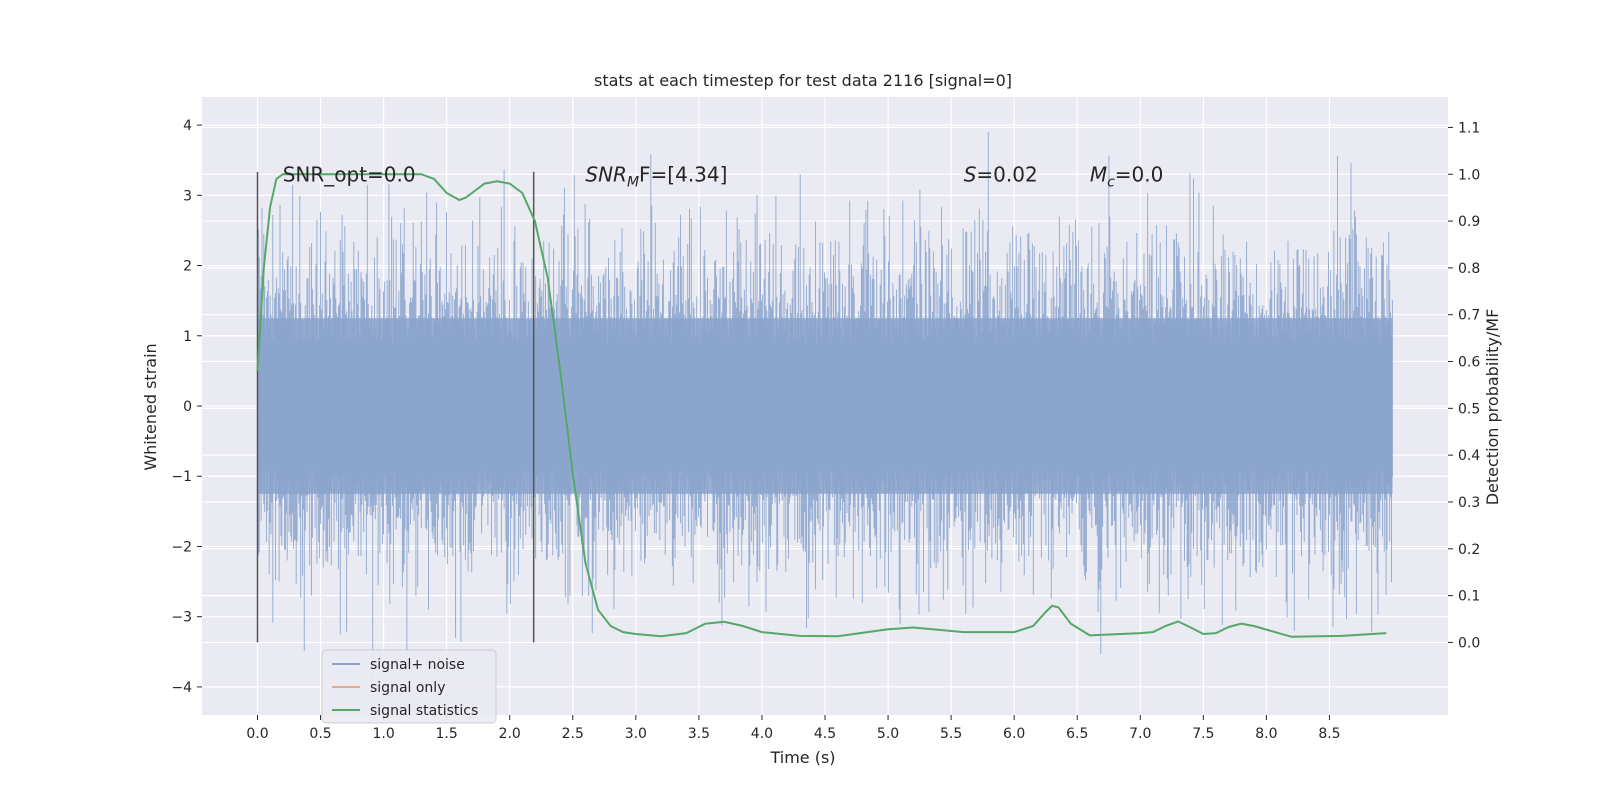 This screenshot has height=800, width=1600. What do you see at coordinates (636, 734) in the screenshot?
I see `x-tick-label: 3.0` at bounding box center [636, 734].